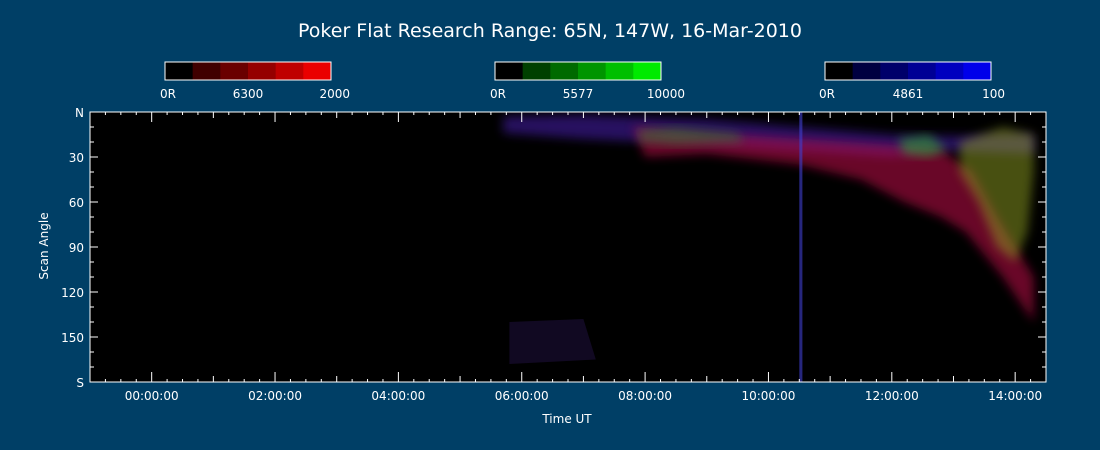 This screenshot has width=1100, height=450. What do you see at coordinates (666, 94) in the screenshot?
I see `colorbar-green-max-label: 10000` at bounding box center [666, 94].